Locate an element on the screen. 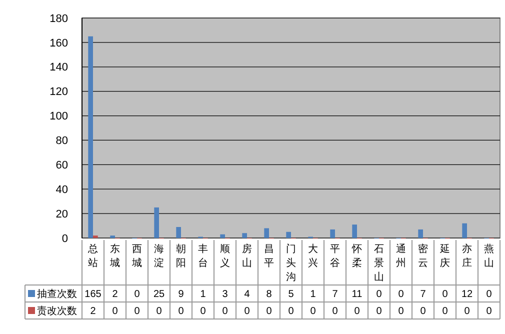  data-label: 25 is located at coordinates (159, 294).